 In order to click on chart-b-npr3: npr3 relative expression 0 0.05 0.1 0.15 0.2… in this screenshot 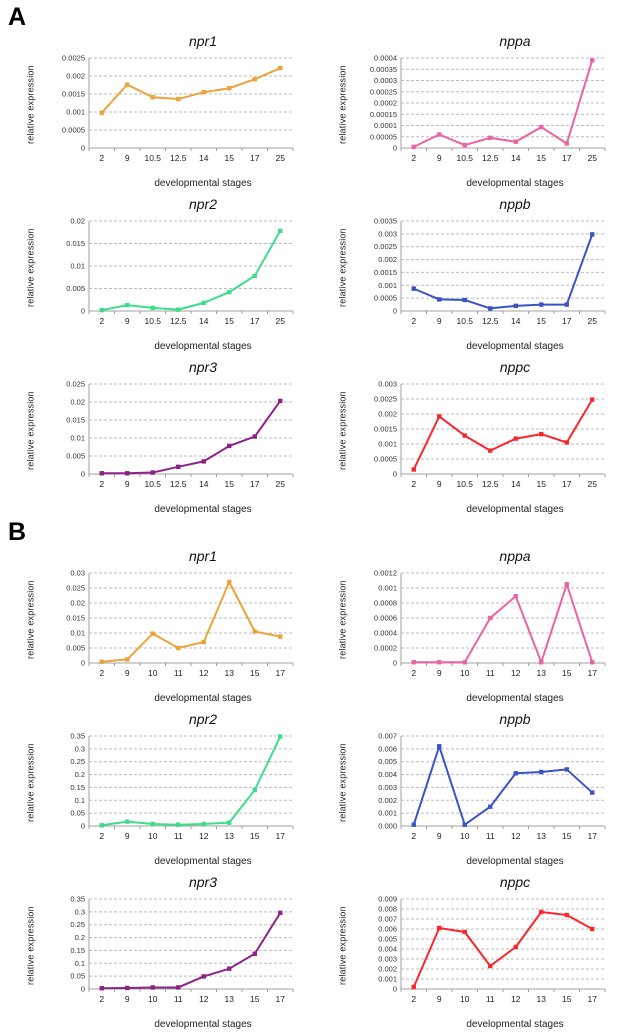, I will do `click(174, 952)`.